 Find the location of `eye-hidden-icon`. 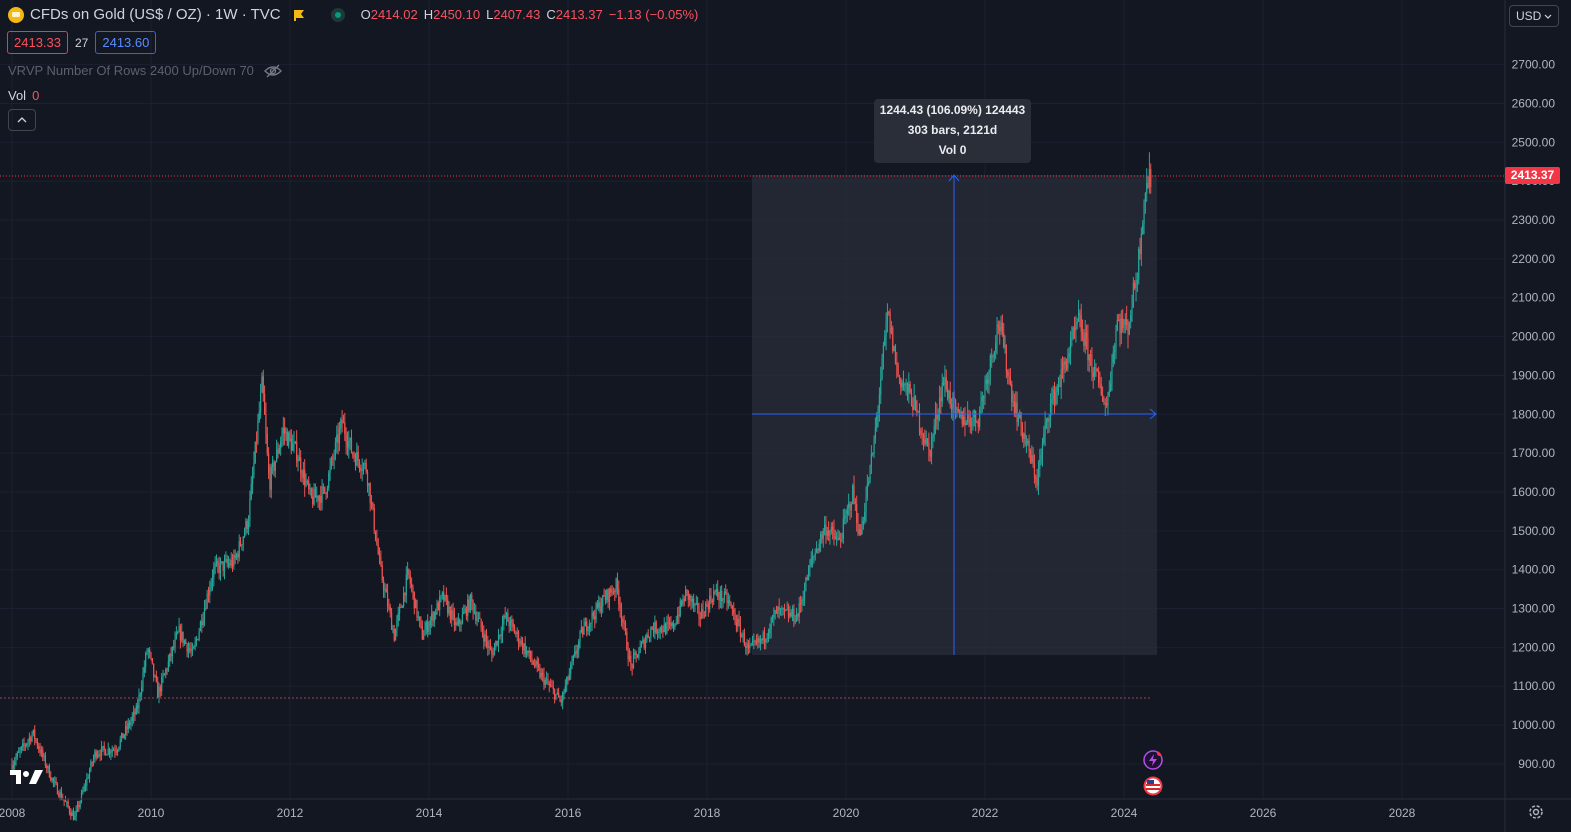

eye-hidden-icon is located at coordinates (273, 71).